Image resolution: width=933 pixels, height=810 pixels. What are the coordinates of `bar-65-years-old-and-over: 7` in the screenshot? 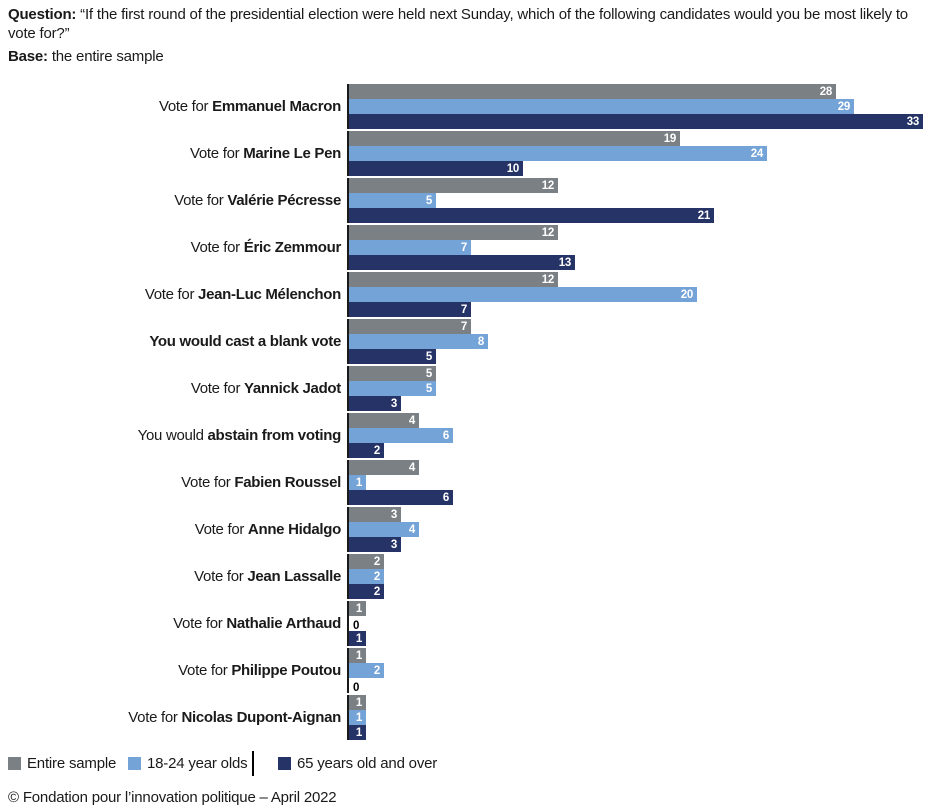 It's located at (410, 309).